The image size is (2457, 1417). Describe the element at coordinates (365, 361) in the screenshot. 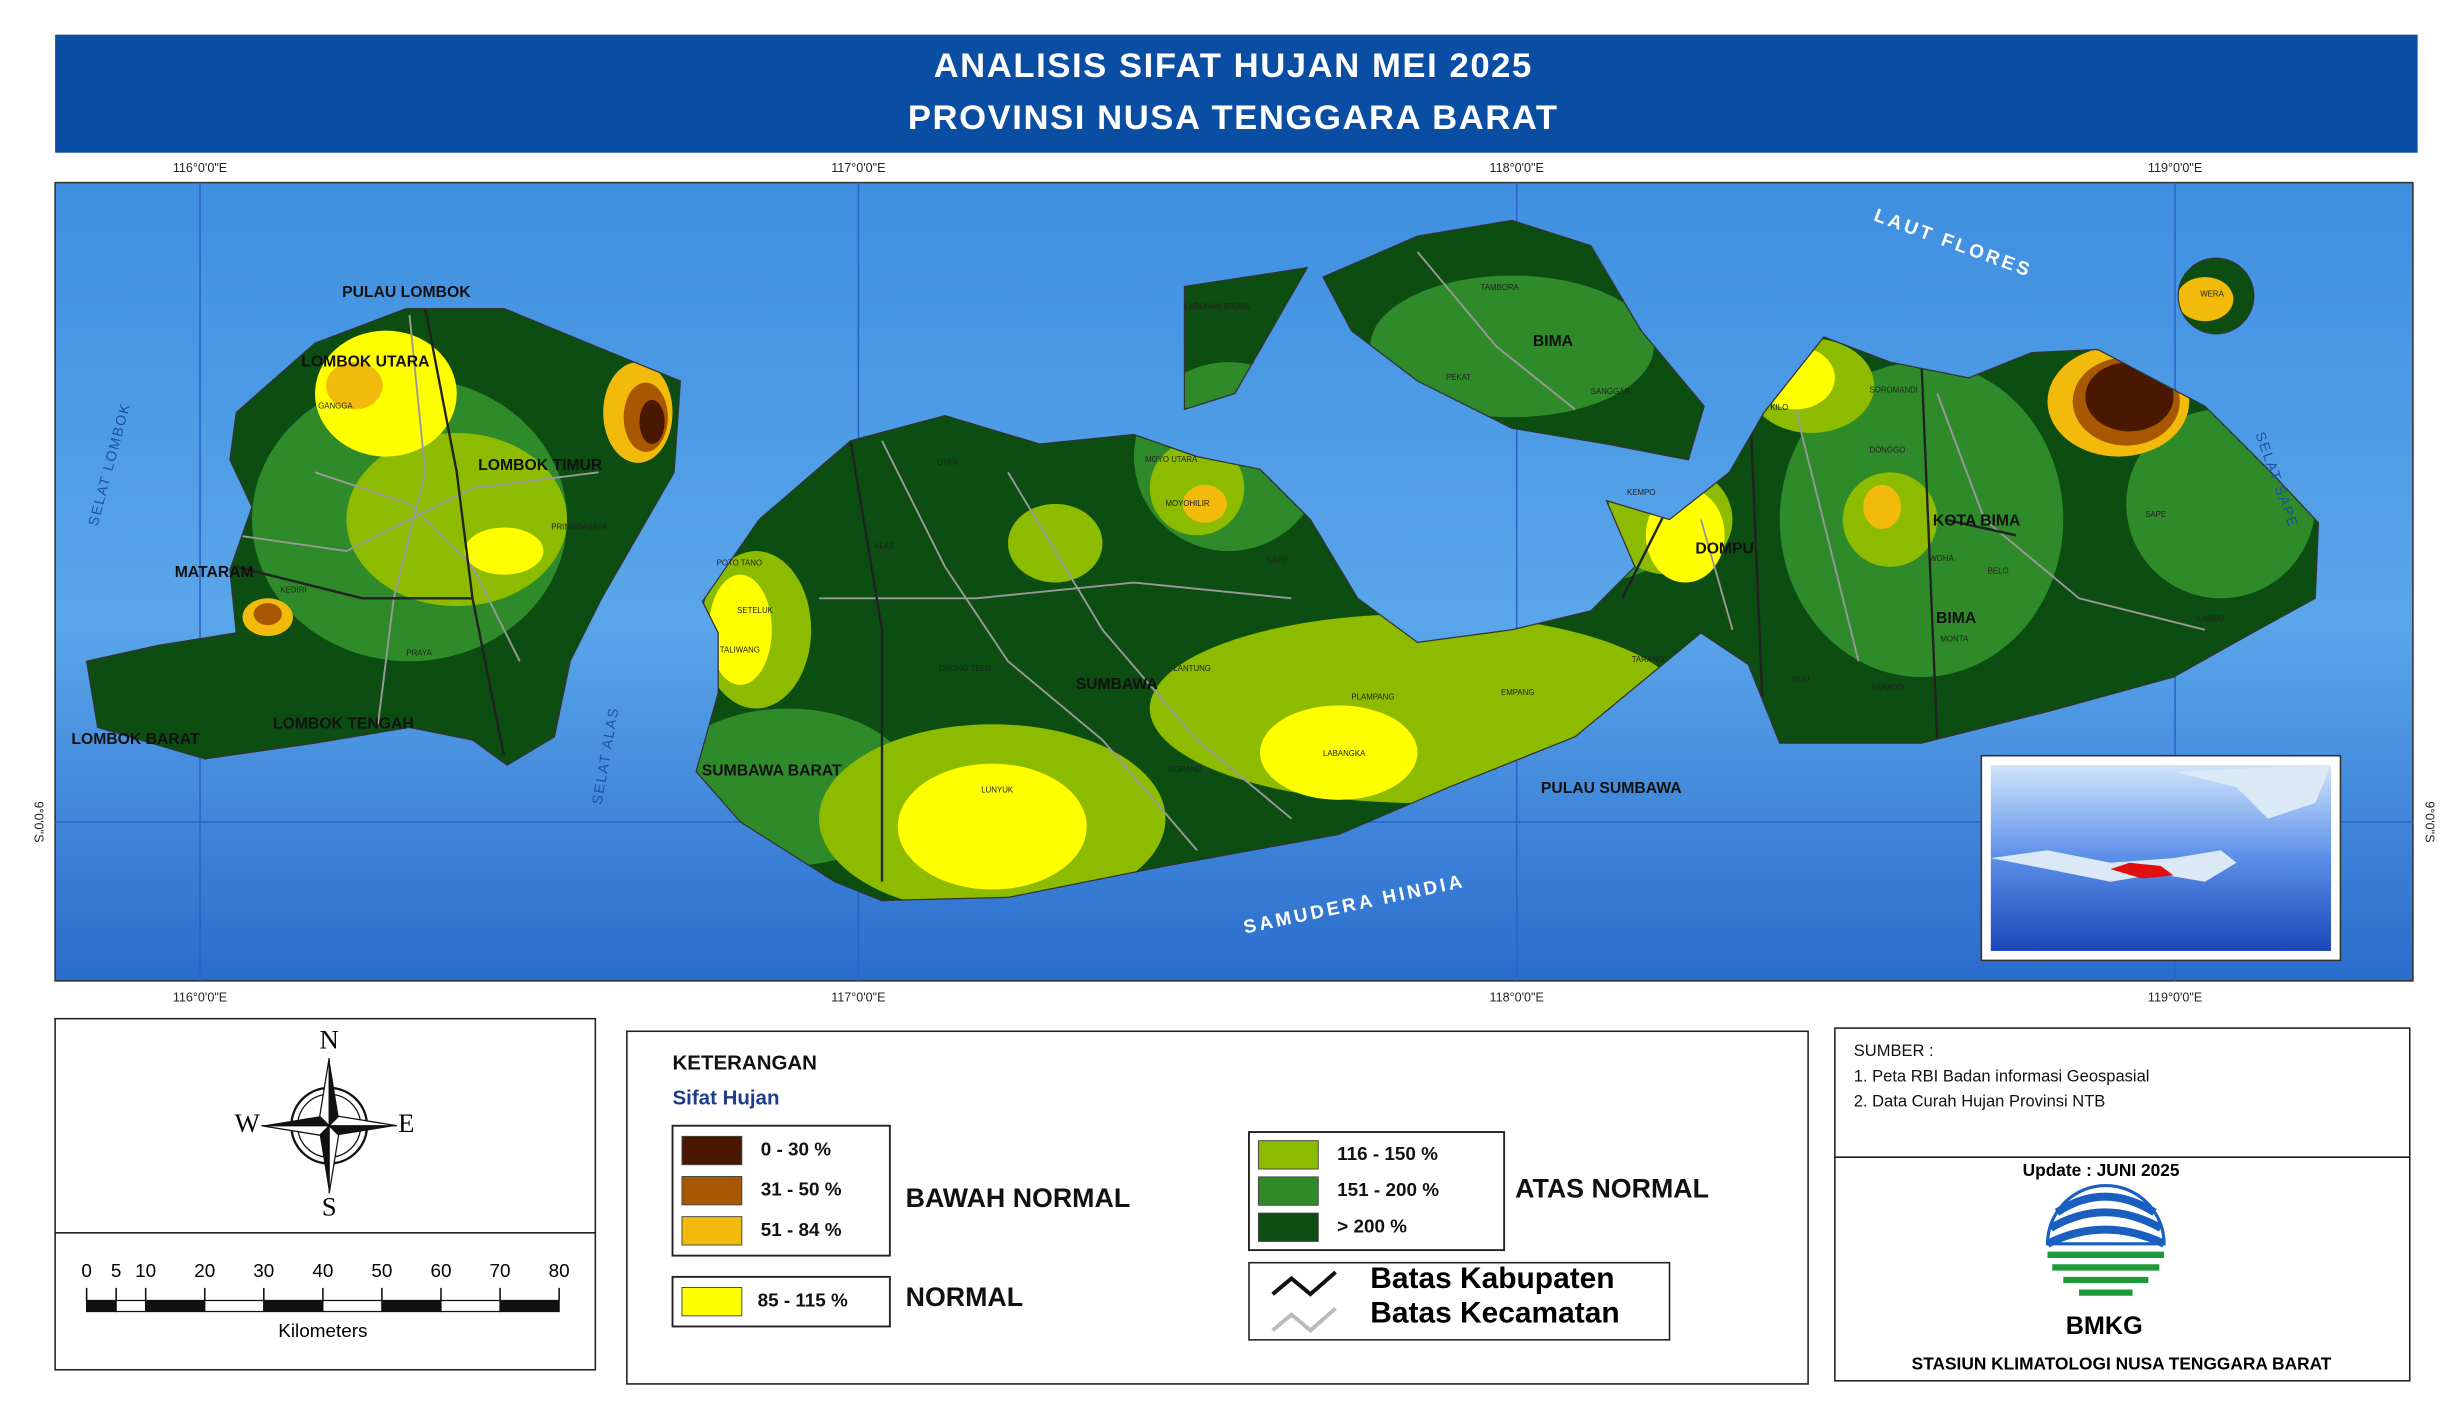

I see `region-label: LOMBOK UTARA` at that location.